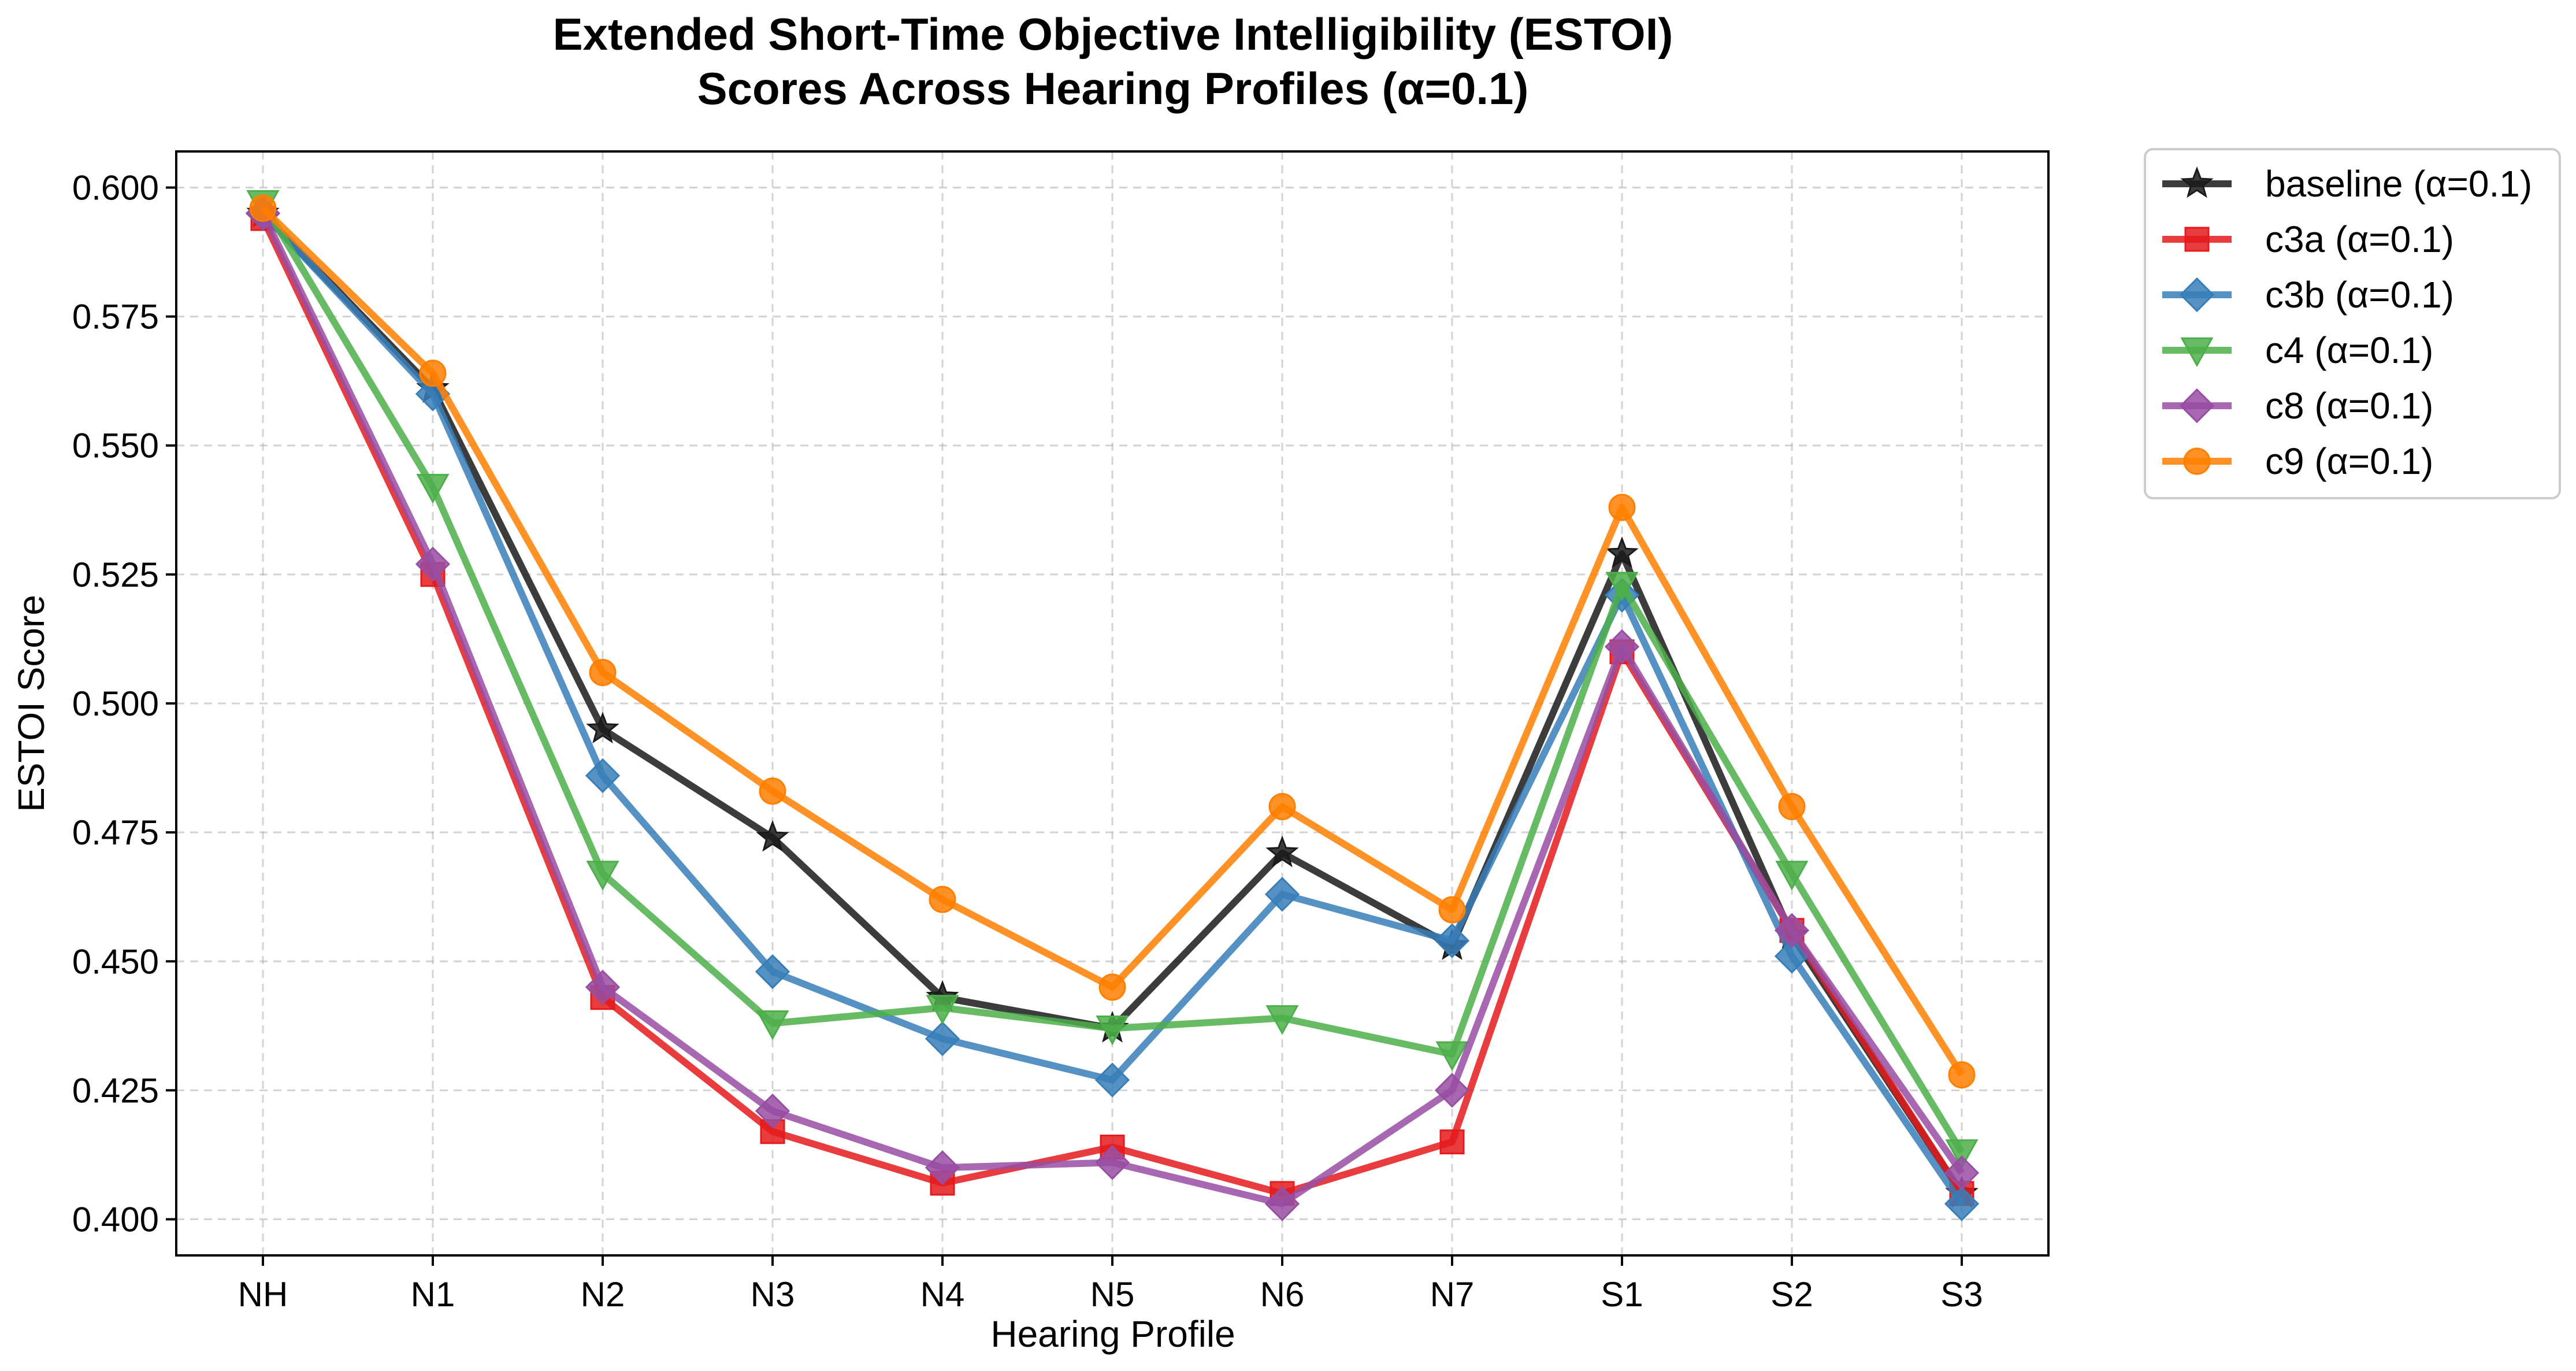 The width and height of the screenshot is (2576, 1371). Describe the element at coordinates (116, 188) in the screenshot. I see `y-tick-label: 0.600` at that location.